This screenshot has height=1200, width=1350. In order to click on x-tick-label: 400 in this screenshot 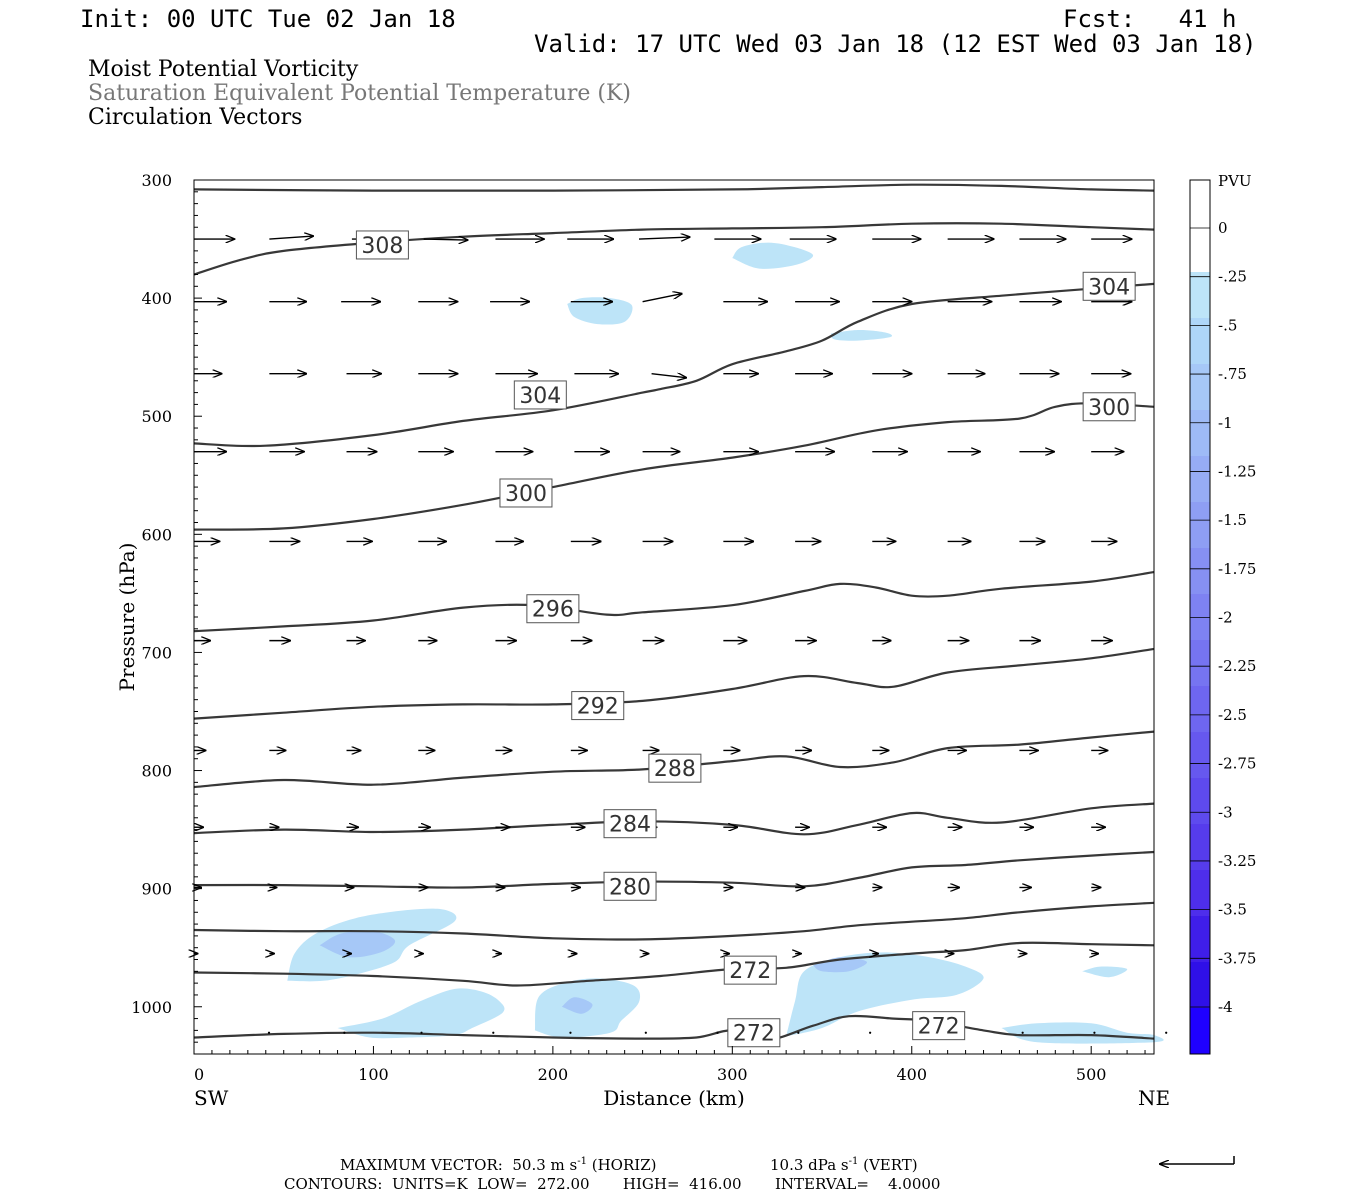, I will do `click(911, 1074)`.